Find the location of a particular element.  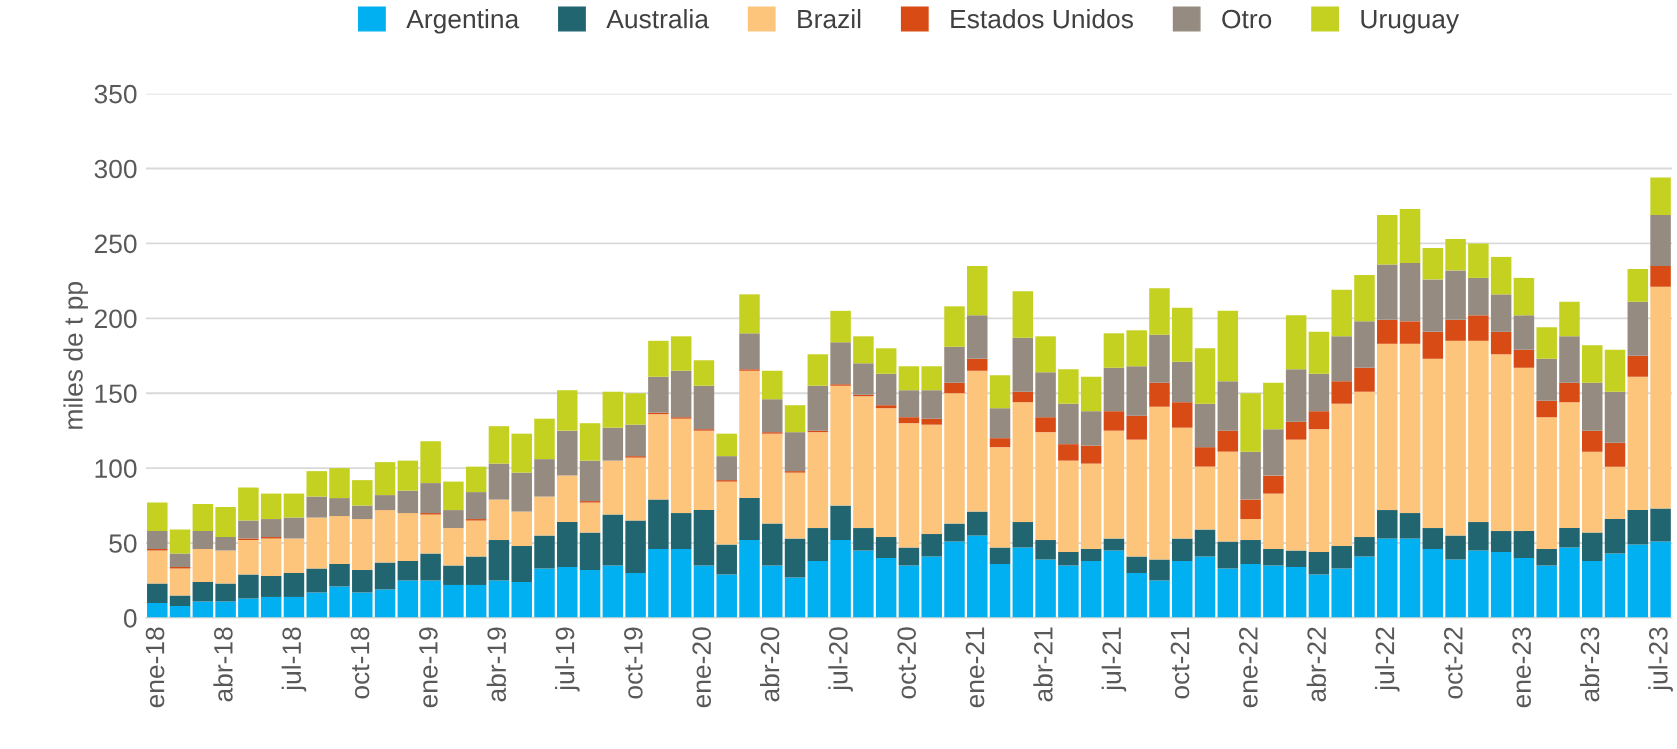

legend-label: Brazil is located at coordinates (829, 19).